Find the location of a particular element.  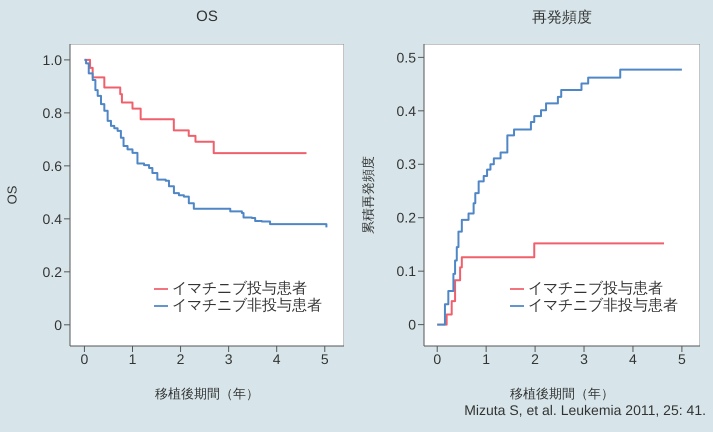

y-tick-label: 1.0 is located at coordinates (52, 60).